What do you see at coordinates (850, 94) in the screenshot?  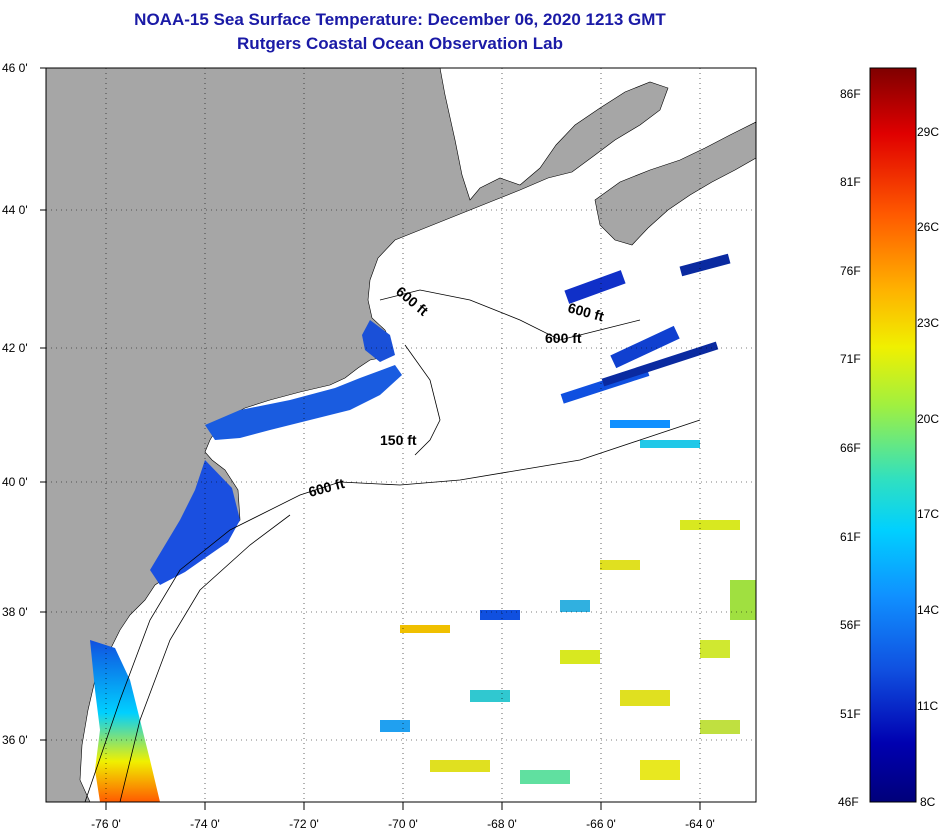 I see `cb-f-86: 86F` at bounding box center [850, 94].